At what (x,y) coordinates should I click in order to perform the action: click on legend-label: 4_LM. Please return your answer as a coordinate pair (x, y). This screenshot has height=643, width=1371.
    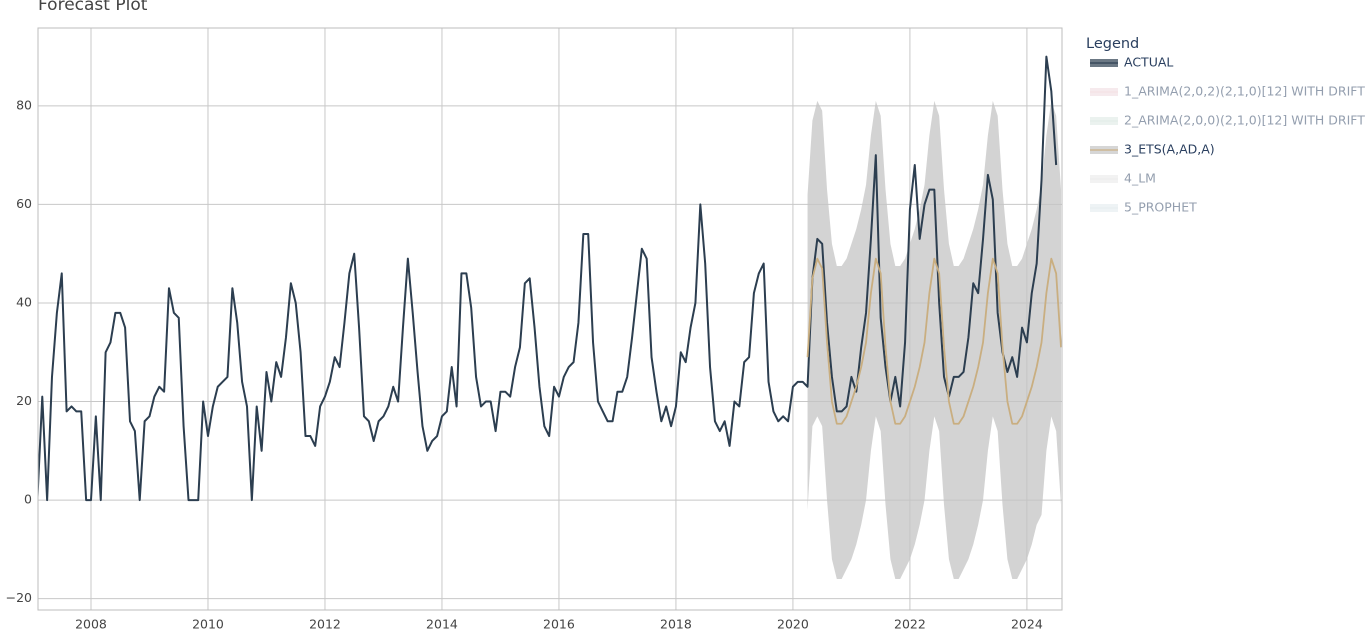
    Looking at the image, I should click on (1140, 178).